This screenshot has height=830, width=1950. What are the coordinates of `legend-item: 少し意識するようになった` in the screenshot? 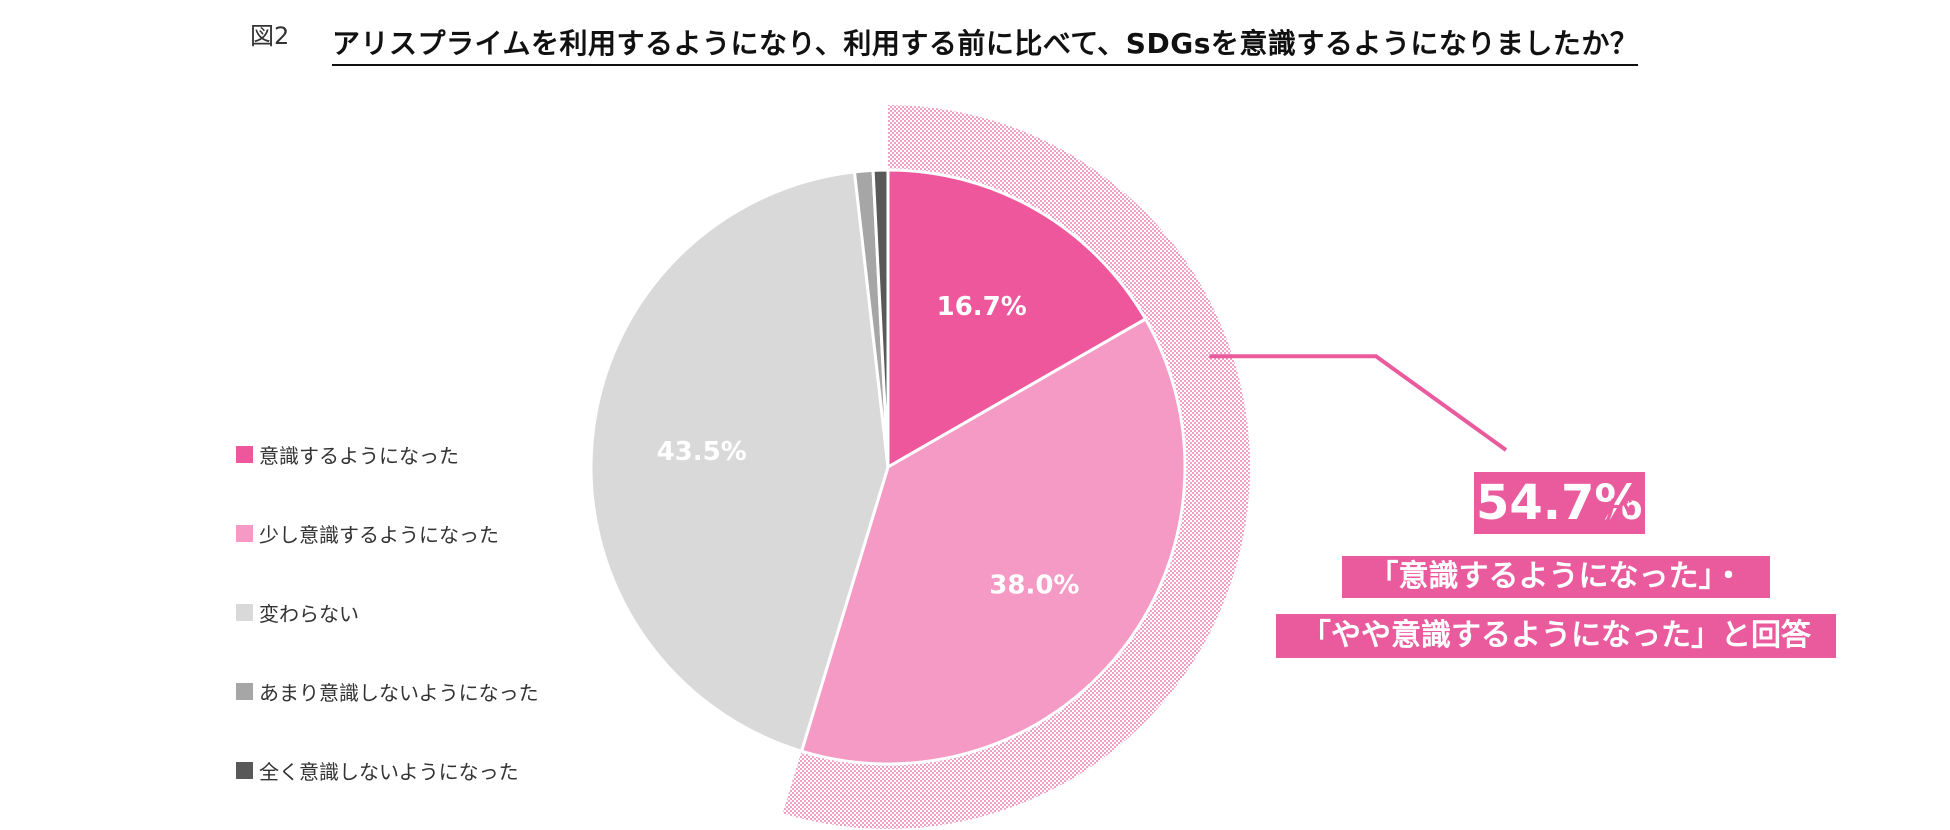 It's located at (367, 533).